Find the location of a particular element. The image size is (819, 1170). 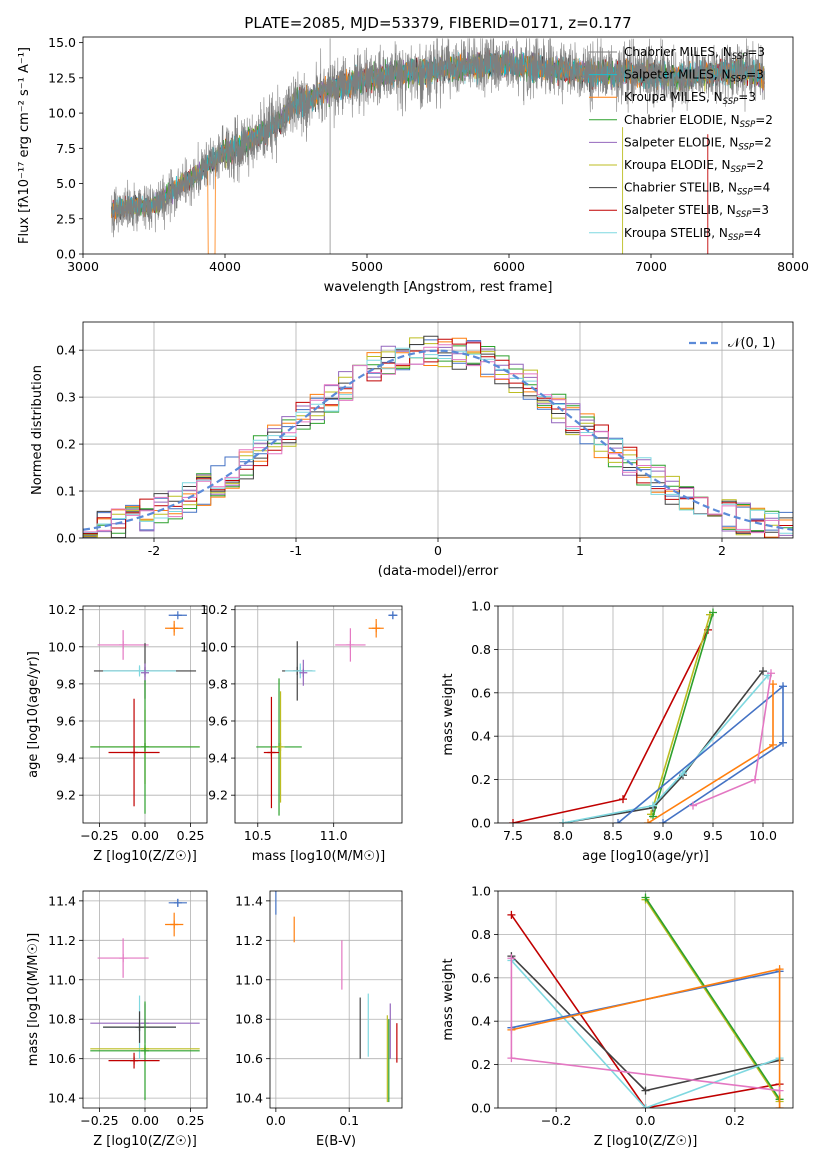

x-axis-label: age [log10(age/yr)] is located at coordinates (645, 856).